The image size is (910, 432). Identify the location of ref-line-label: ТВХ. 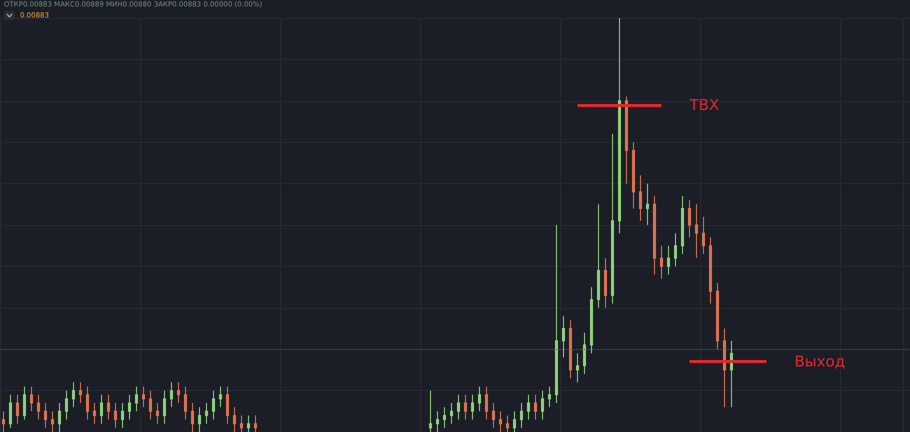
(704, 105).